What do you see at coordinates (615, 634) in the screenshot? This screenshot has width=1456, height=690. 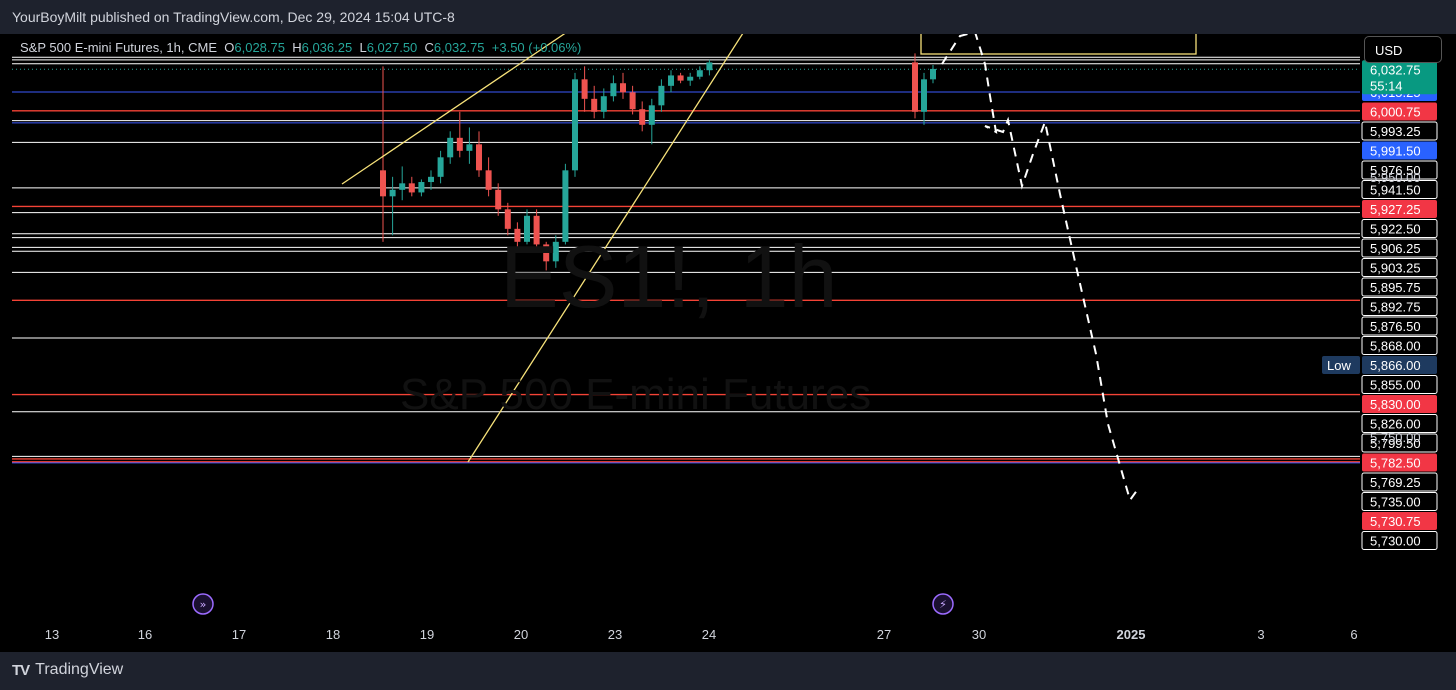 I see `time-axis-label: 23` at bounding box center [615, 634].